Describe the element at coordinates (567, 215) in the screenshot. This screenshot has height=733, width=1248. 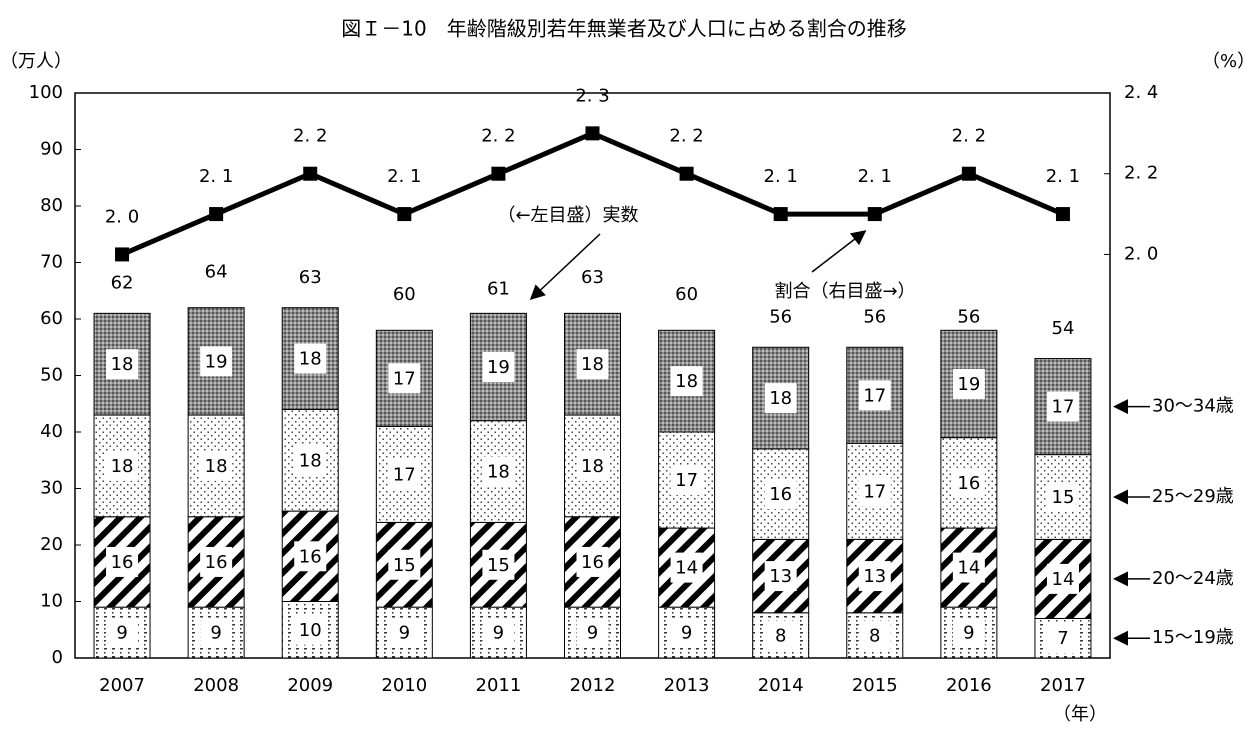
I see `annotation: （←左目盛）実数` at that location.